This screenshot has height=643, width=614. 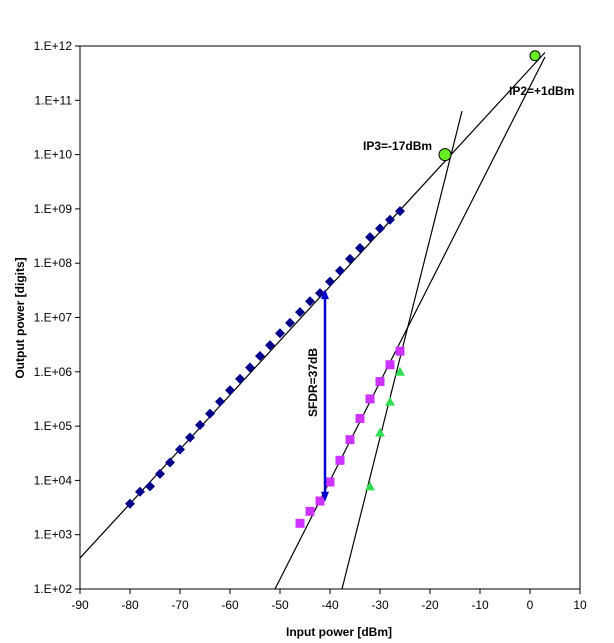 I want to click on x-tick-label: -30, so click(x=380, y=605).